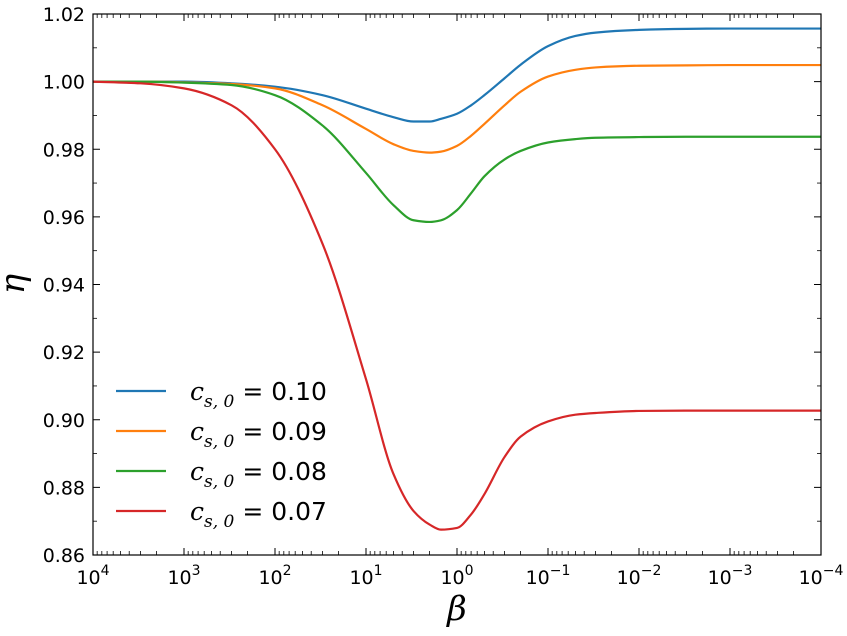 This screenshot has height=636, width=847. Describe the element at coordinates (456, 576) in the screenshot. I see `x-tick-label: 10⁰` at that location.